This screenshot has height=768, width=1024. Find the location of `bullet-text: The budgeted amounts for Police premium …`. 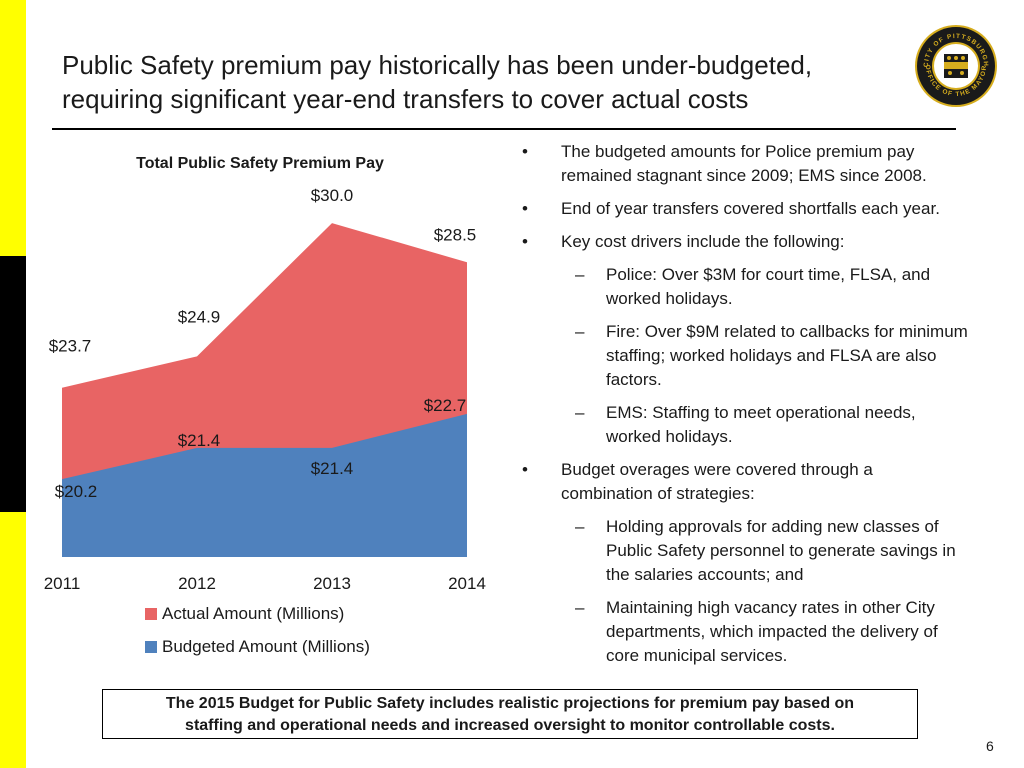

bullet-text: The budgeted amounts for Police premium … is located at coordinates (744, 163).